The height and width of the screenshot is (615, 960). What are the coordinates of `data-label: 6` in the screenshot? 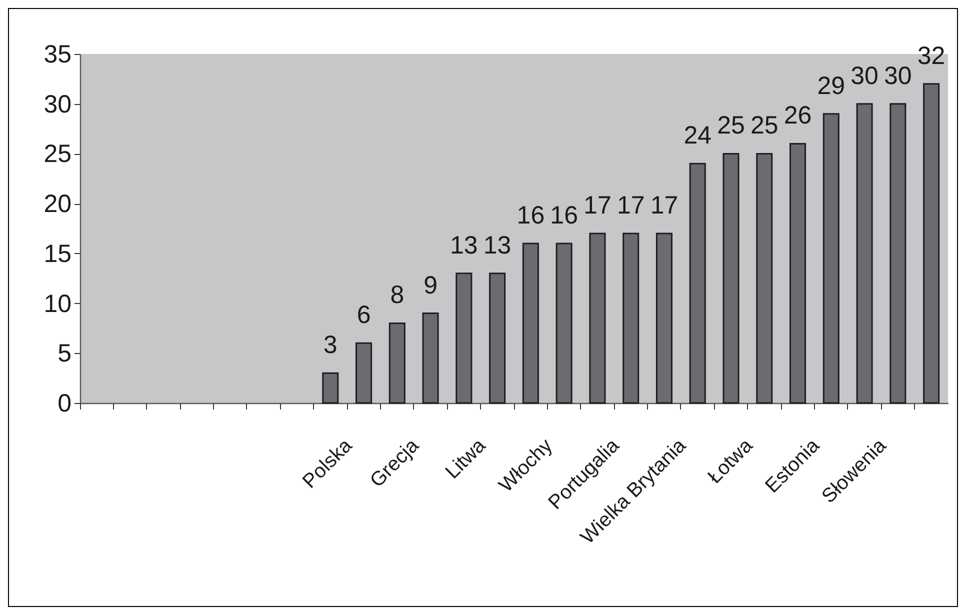 It's located at (363, 315).